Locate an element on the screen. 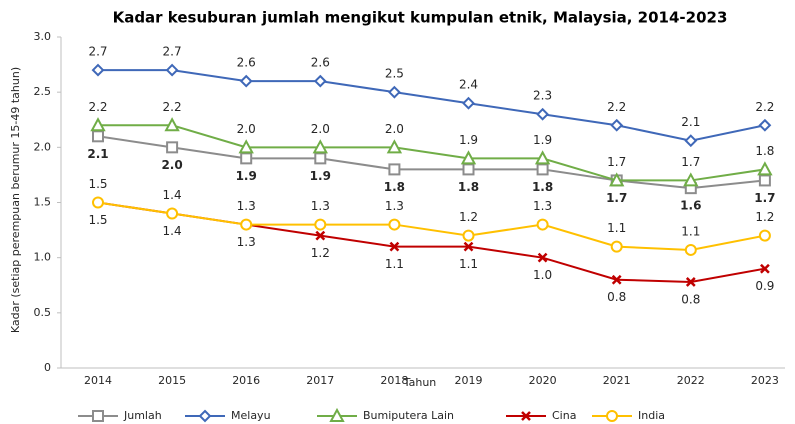 The height and width of the screenshot is (424, 795). series-markers is located at coordinates (431, 162).